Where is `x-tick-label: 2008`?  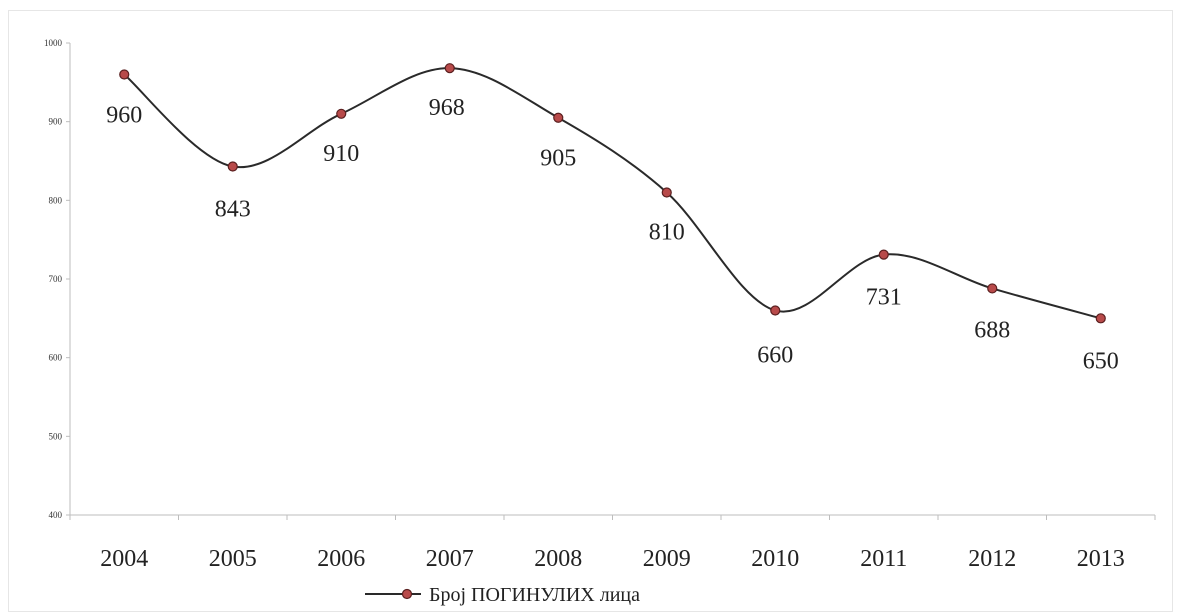 x-tick-label: 2008 is located at coordinates (558, 559).